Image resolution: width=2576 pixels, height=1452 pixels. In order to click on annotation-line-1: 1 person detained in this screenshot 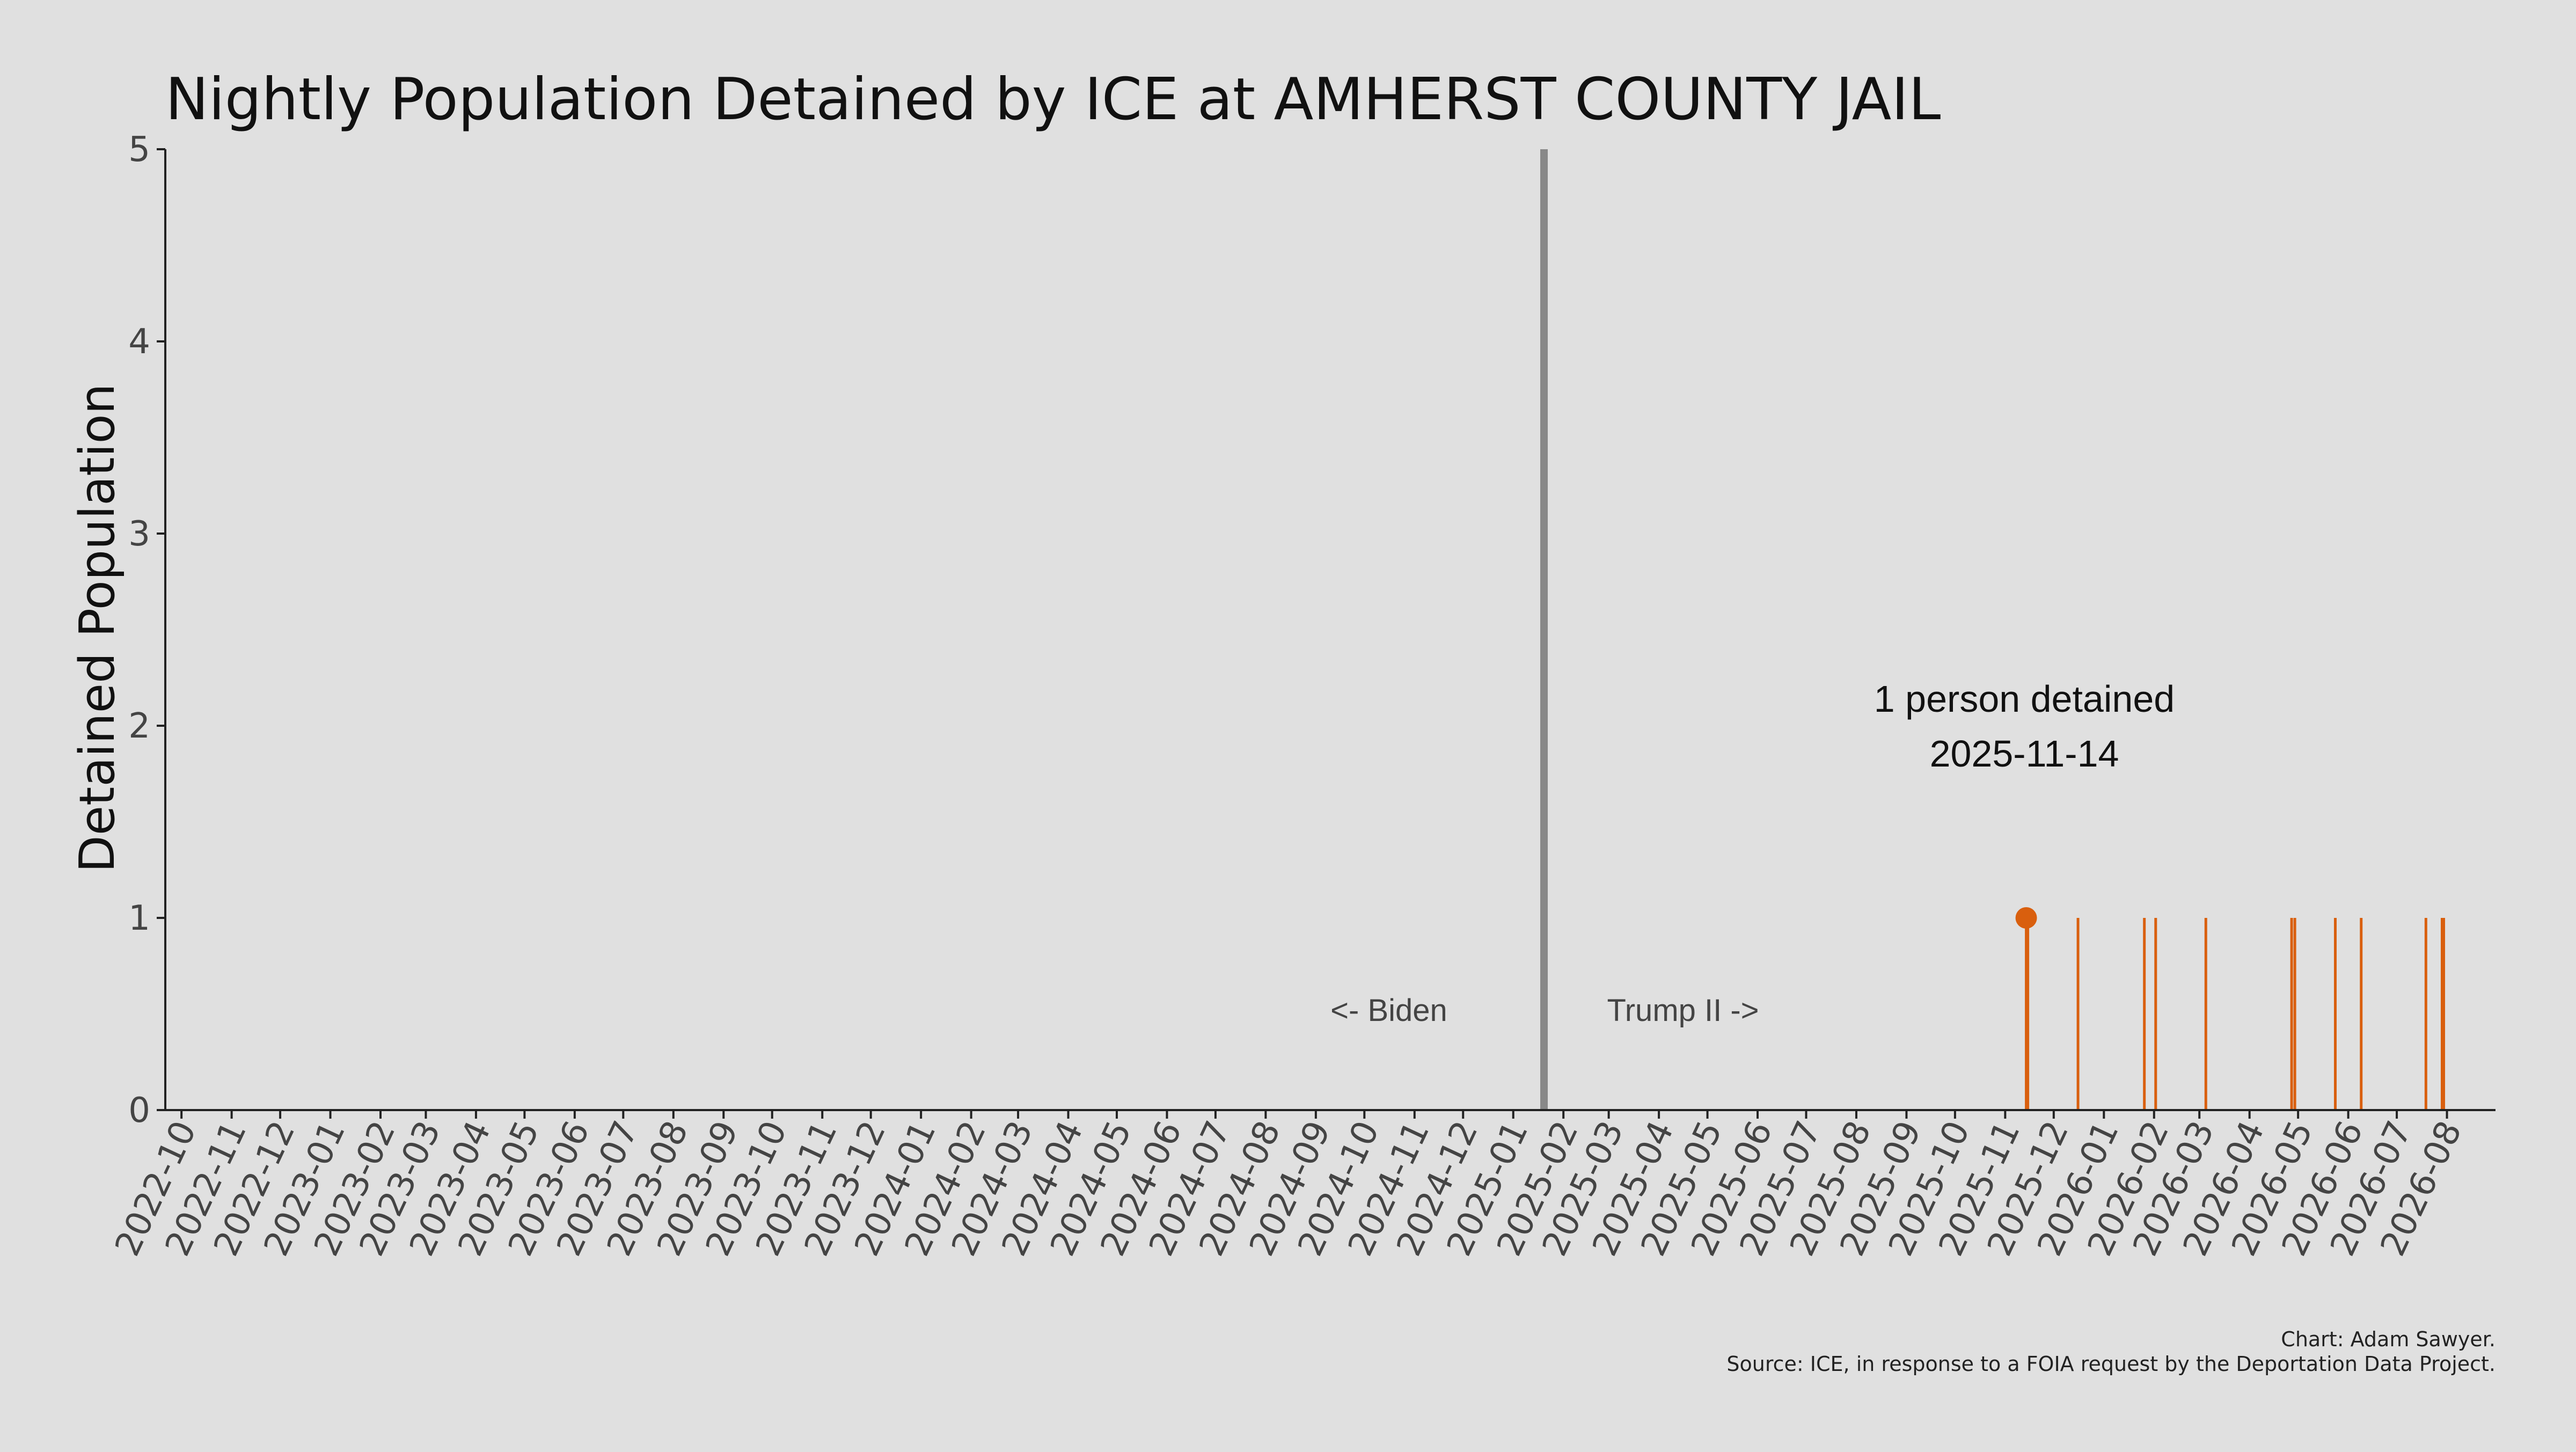, I will do `click(2024, 699)`.